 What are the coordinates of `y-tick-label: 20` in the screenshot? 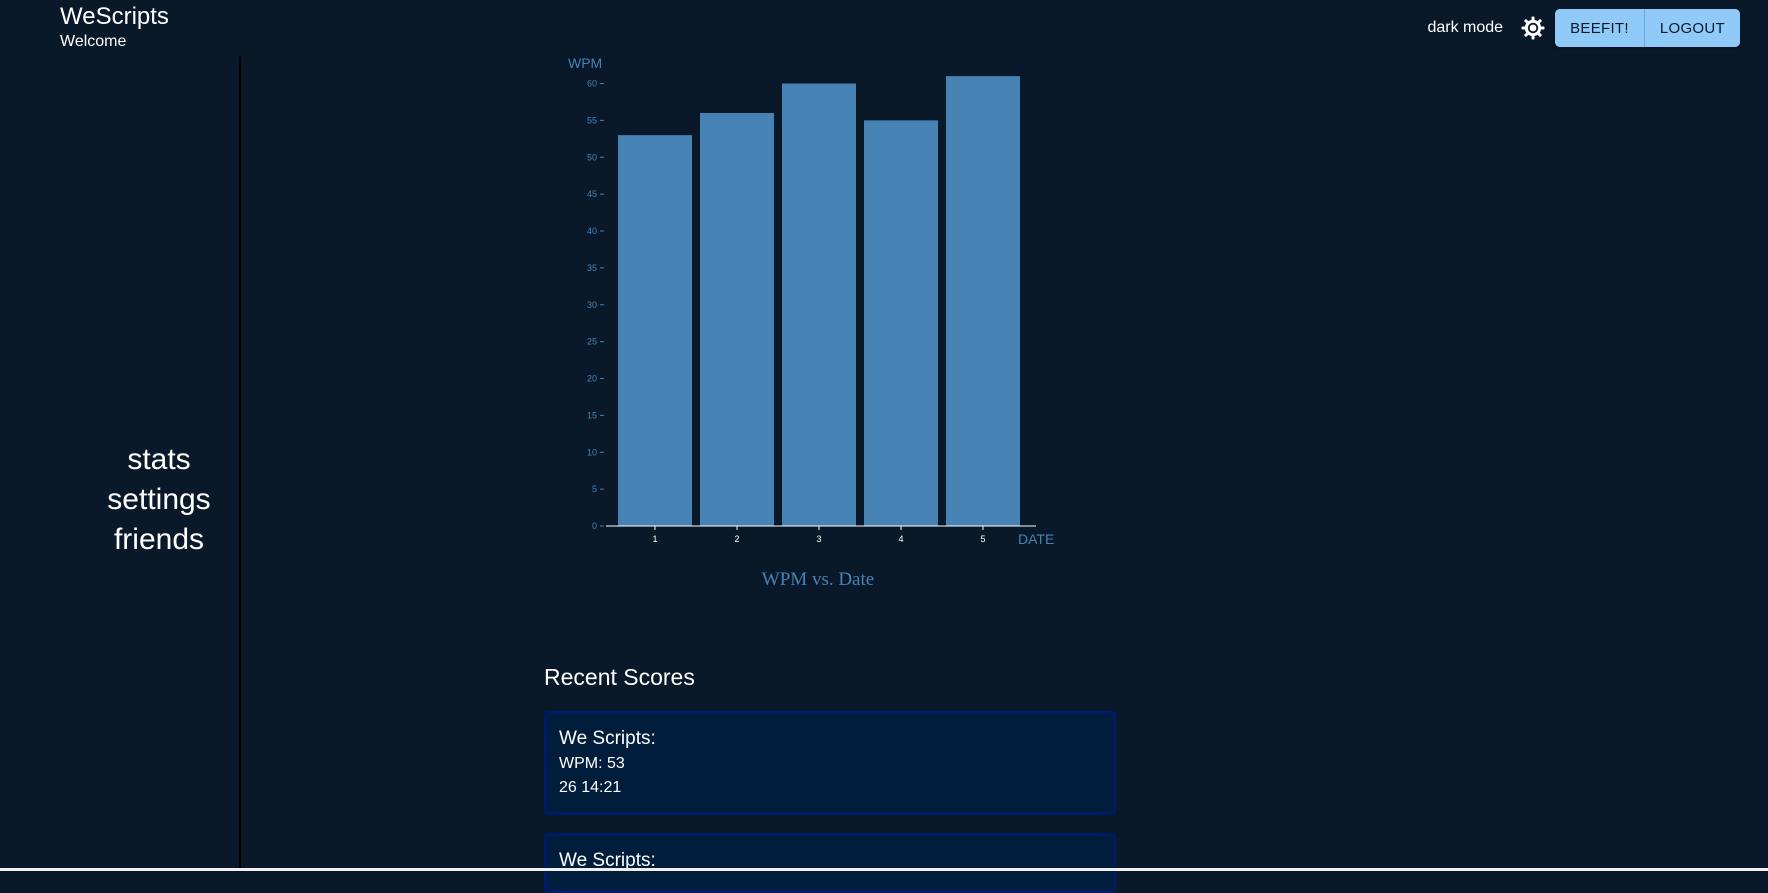 It's located at (592, 379).